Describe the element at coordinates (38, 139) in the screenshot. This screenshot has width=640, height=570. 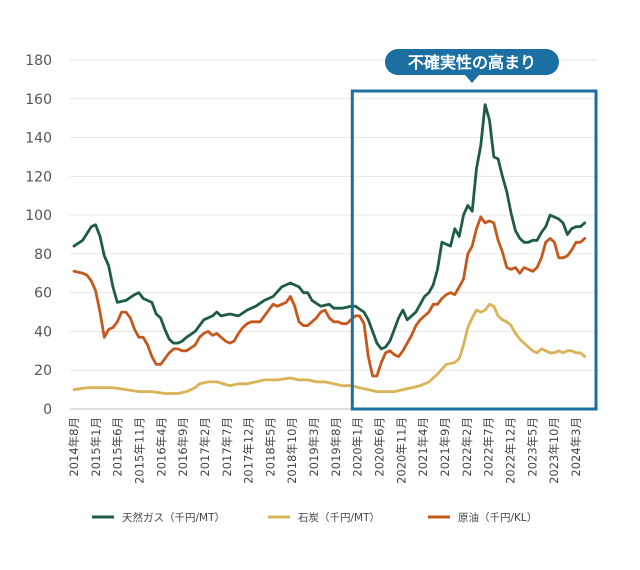
I see `y-tick-label: 140` at that location.